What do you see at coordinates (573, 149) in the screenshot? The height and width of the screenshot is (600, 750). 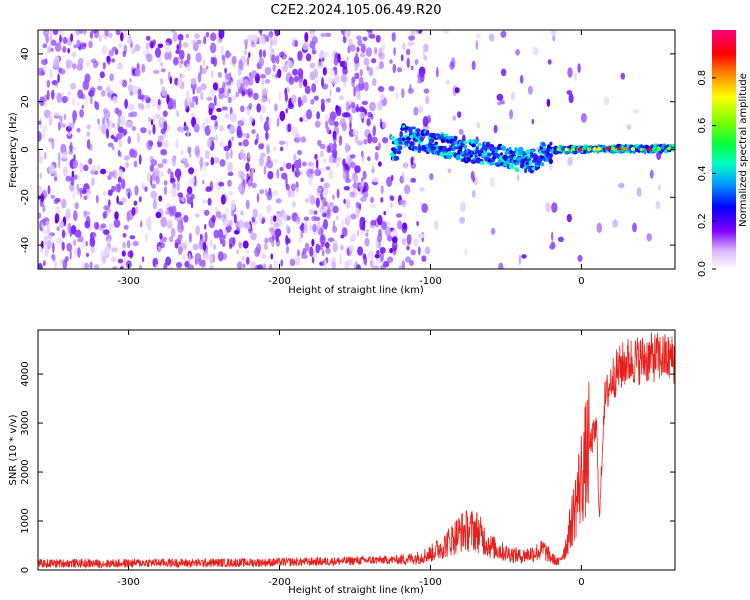 I see `spectrogram-peak-cell` at bounding box center [573, 149].